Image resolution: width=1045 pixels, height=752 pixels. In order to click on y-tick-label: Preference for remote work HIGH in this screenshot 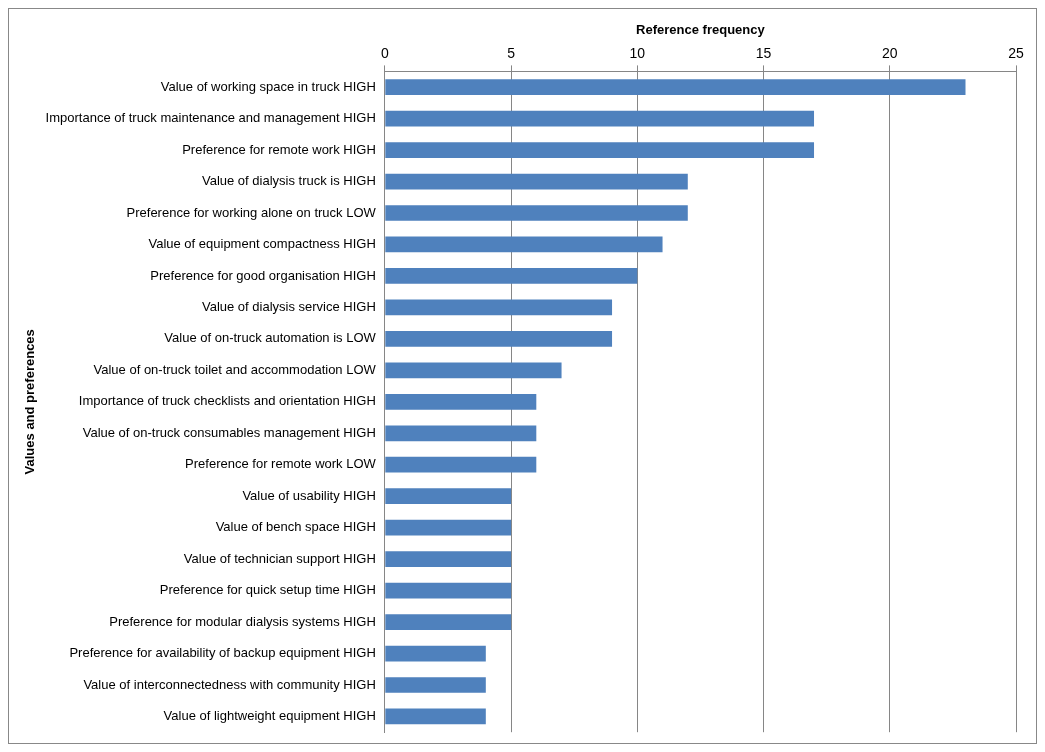, I will do `click(279, 149)`.